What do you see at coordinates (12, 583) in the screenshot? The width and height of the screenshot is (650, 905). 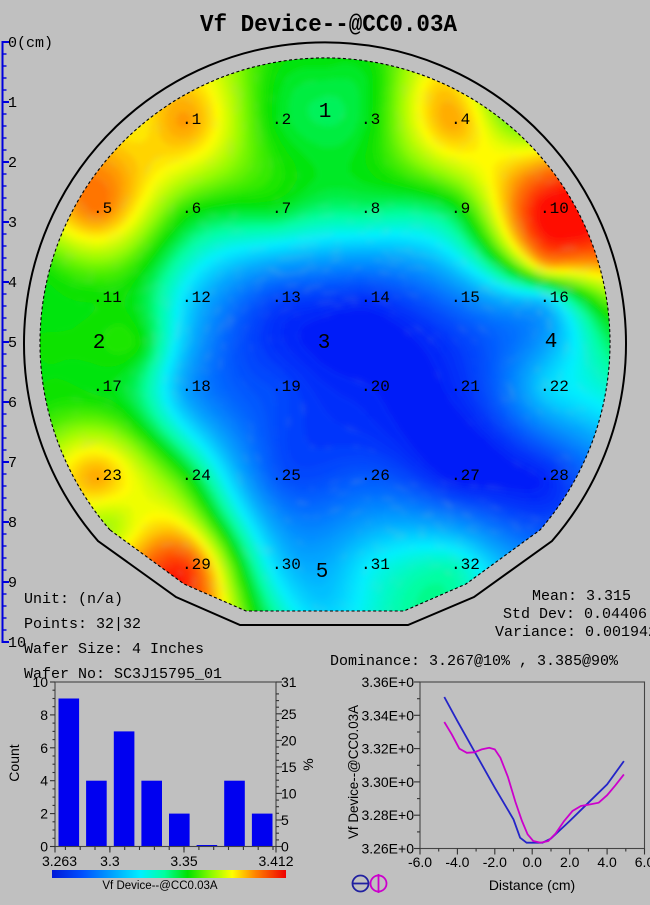 I see `svg-text: 9` at bounding box center [12, 583].